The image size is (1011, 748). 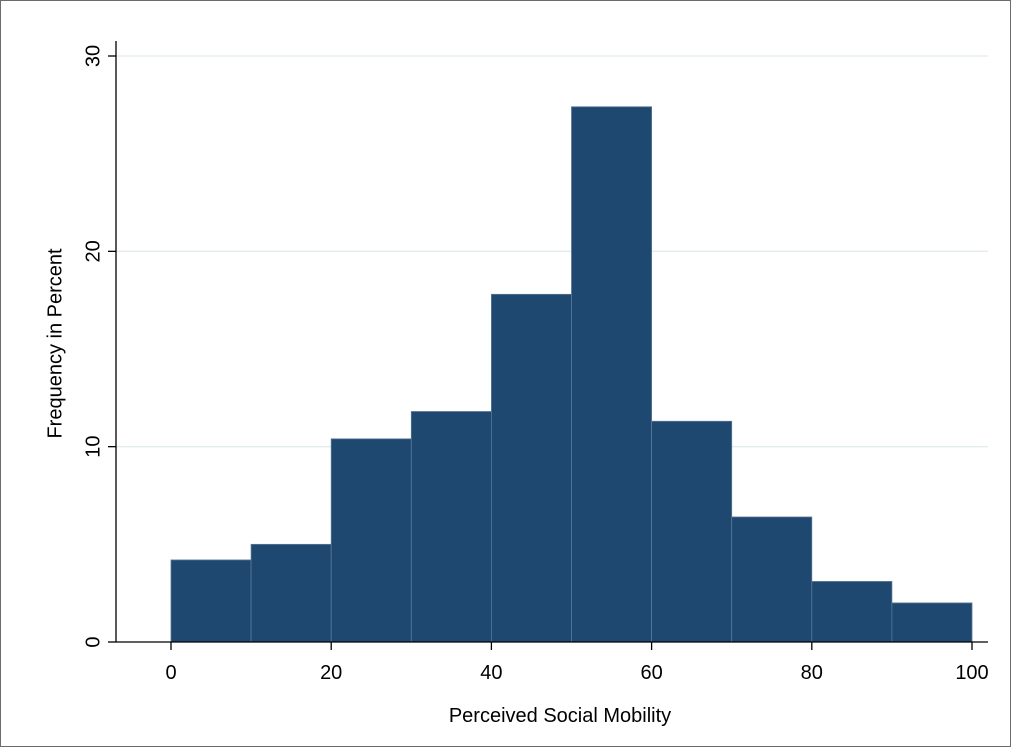 What do you see at coordinates (170, 673) in the screenshot?
I see `x-tick-label-0: 0` at bounding box center [170, 673].